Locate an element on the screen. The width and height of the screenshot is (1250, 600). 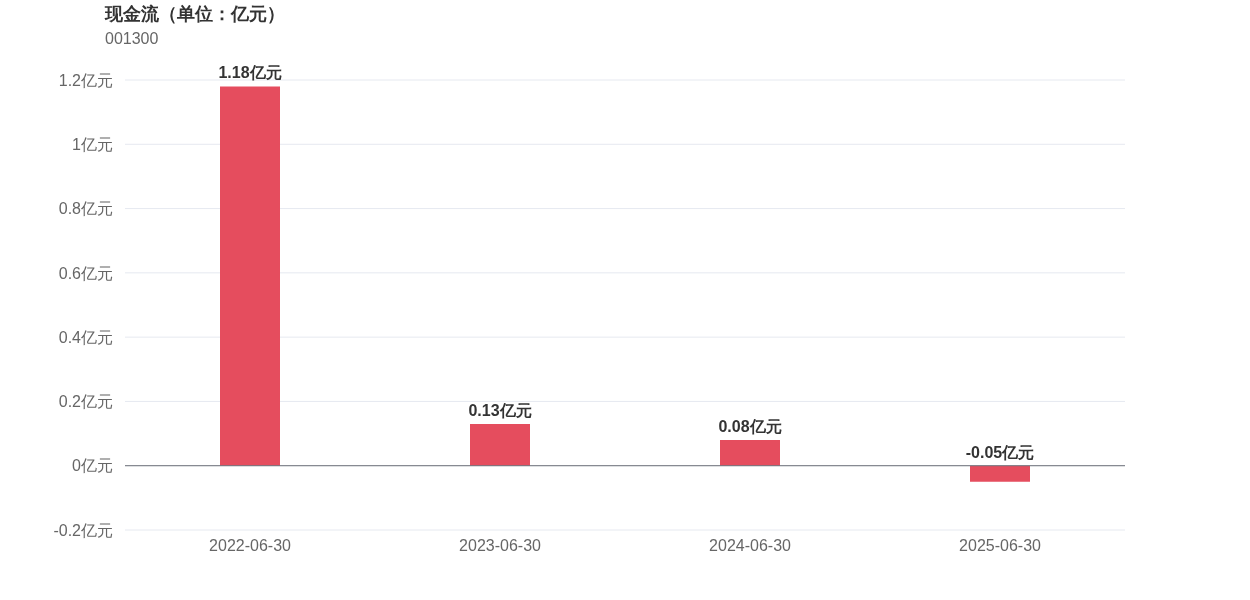
data-label: 0.13亿元 is located at coordinates (500, 410).